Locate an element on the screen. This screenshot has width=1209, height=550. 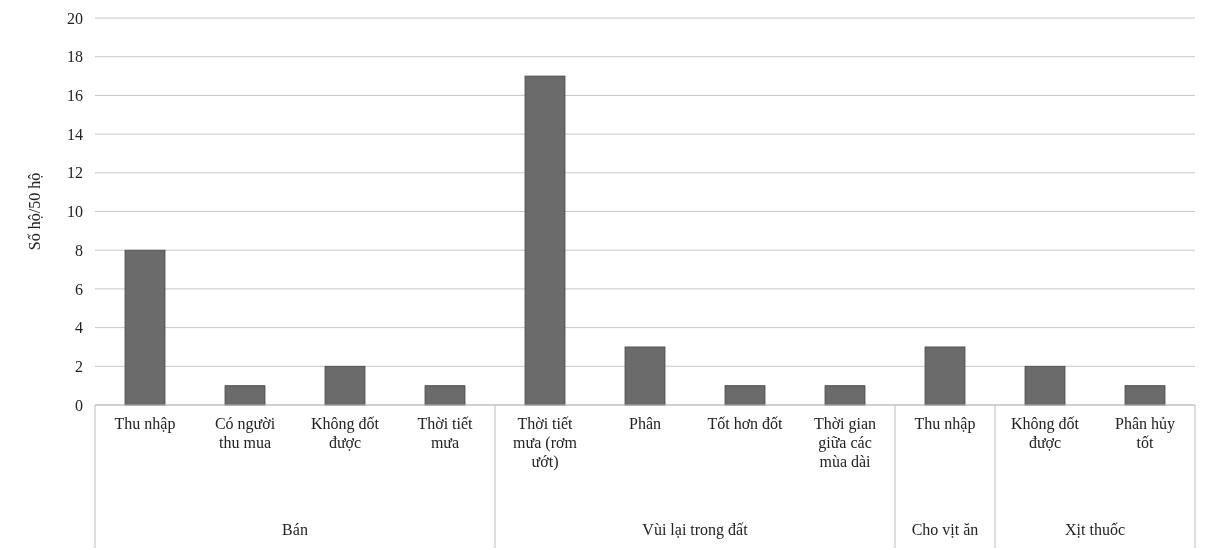
x-tick-label: Thời tiết mưa is located at coordinates (445, 433).